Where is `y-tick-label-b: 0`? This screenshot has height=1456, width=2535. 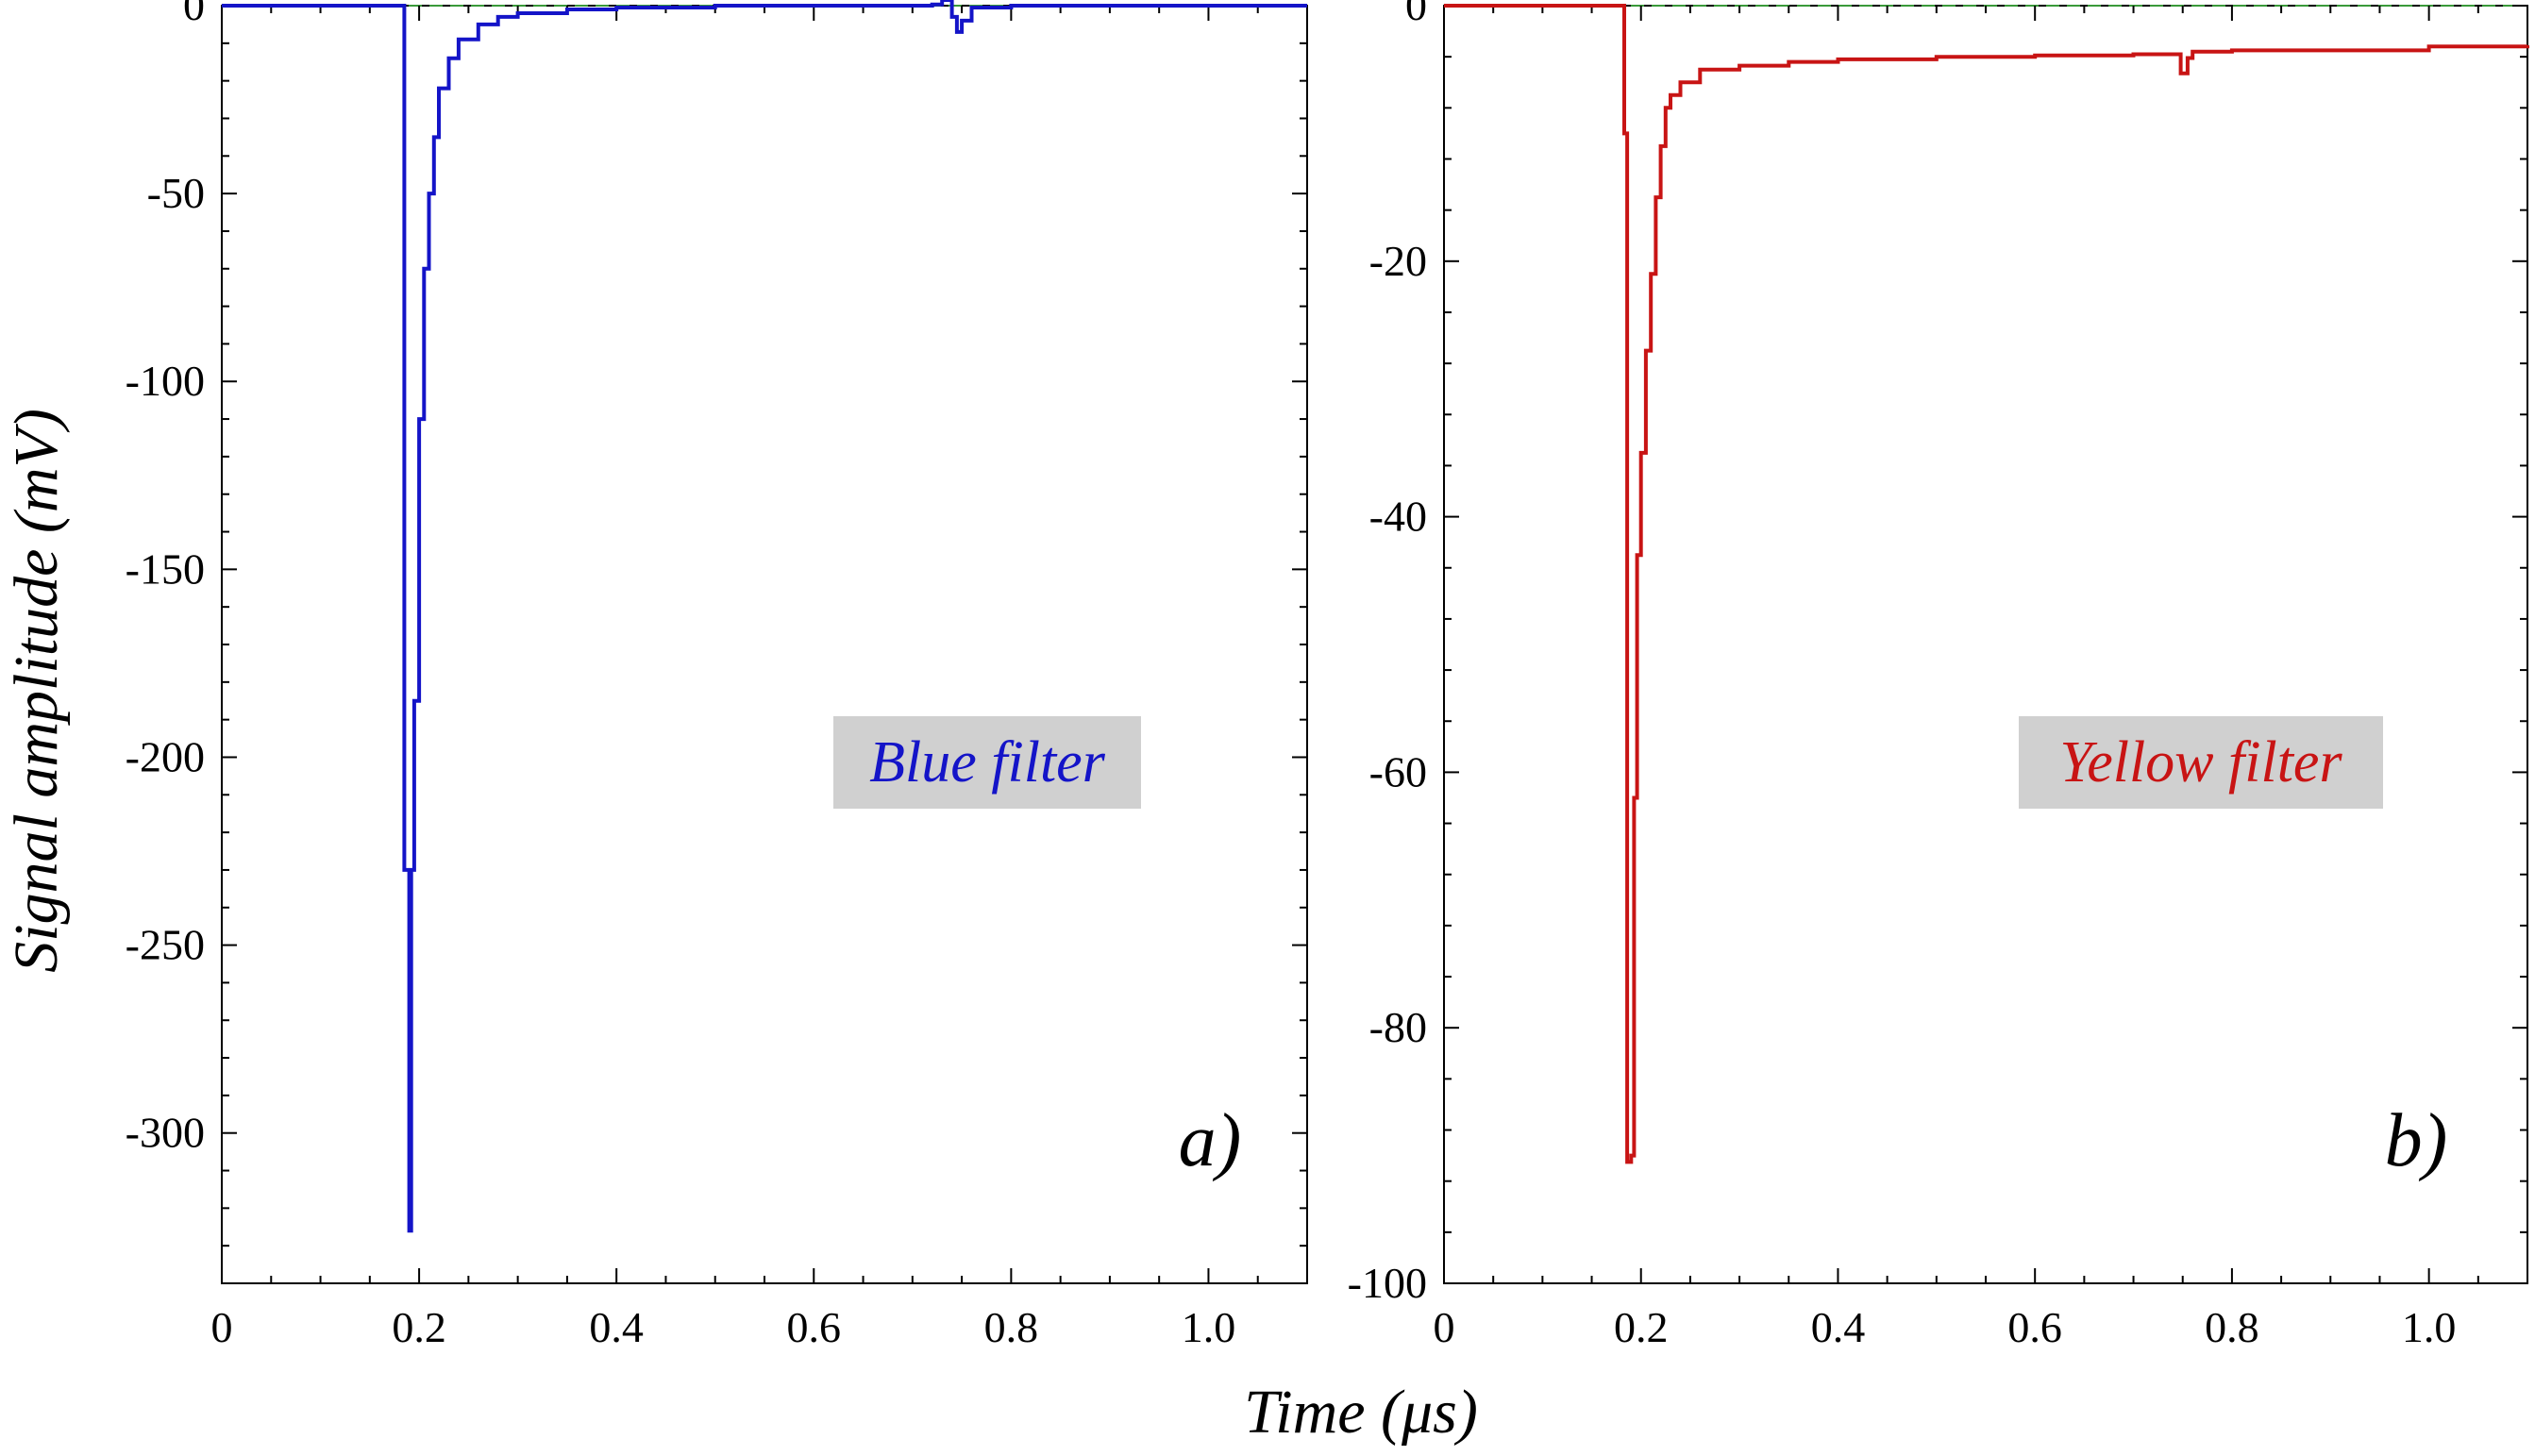
y-tick-label-b: 0 is located at coordinates (1416, 15).